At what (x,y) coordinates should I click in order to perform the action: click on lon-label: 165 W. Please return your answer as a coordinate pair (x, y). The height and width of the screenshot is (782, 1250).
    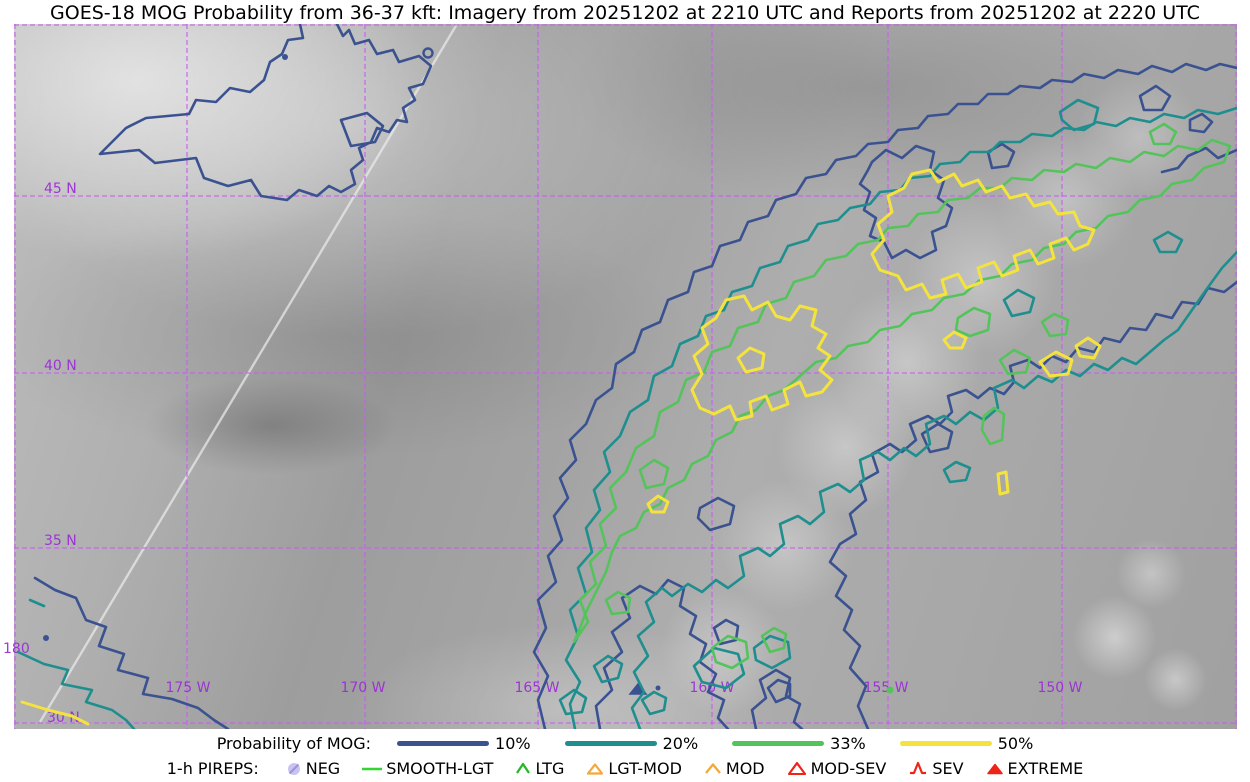
    Looking at the image, I should click on (536, 688).